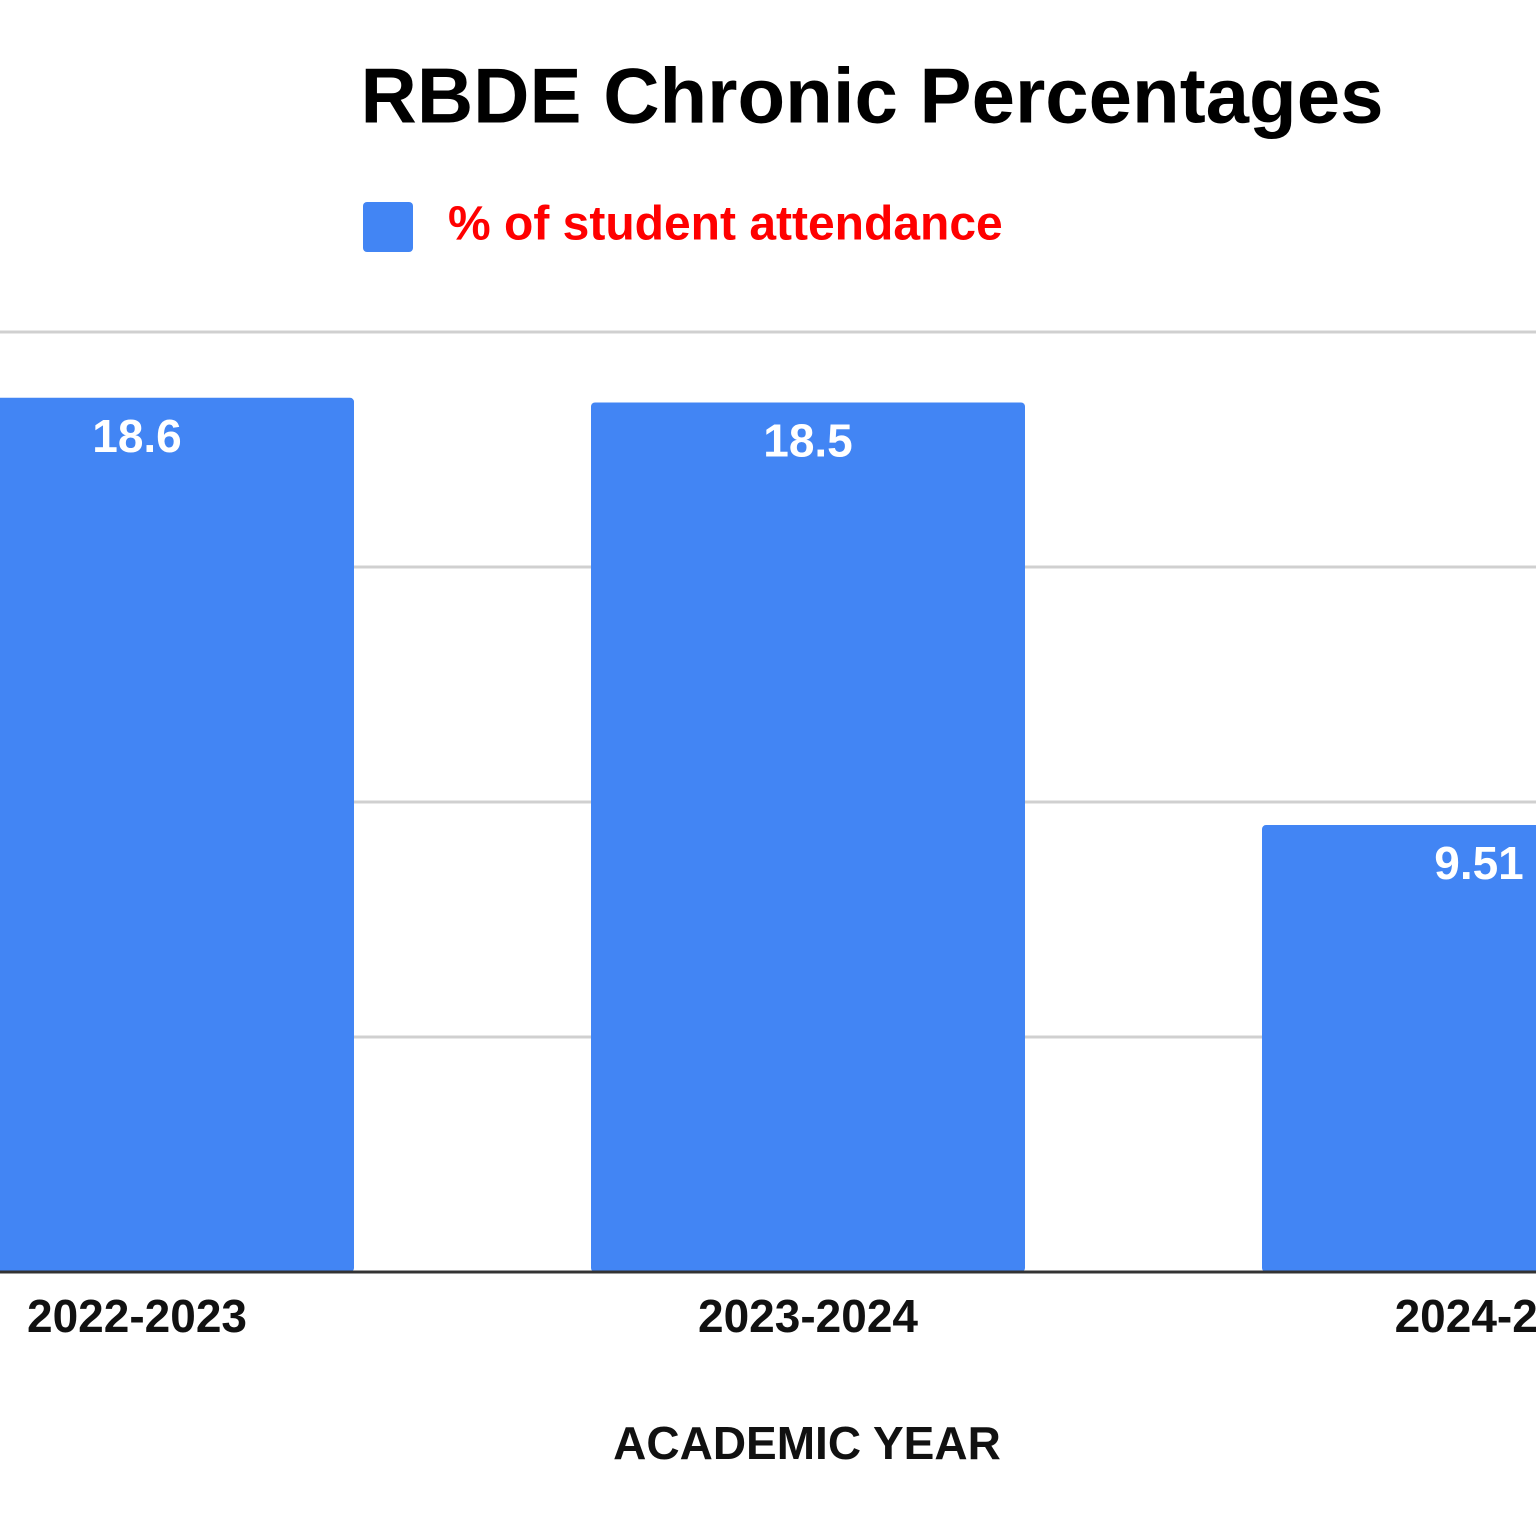  Describe the element at coordinates (137, 436) in the screenshot. I see `value-label: 18.6` at that location.